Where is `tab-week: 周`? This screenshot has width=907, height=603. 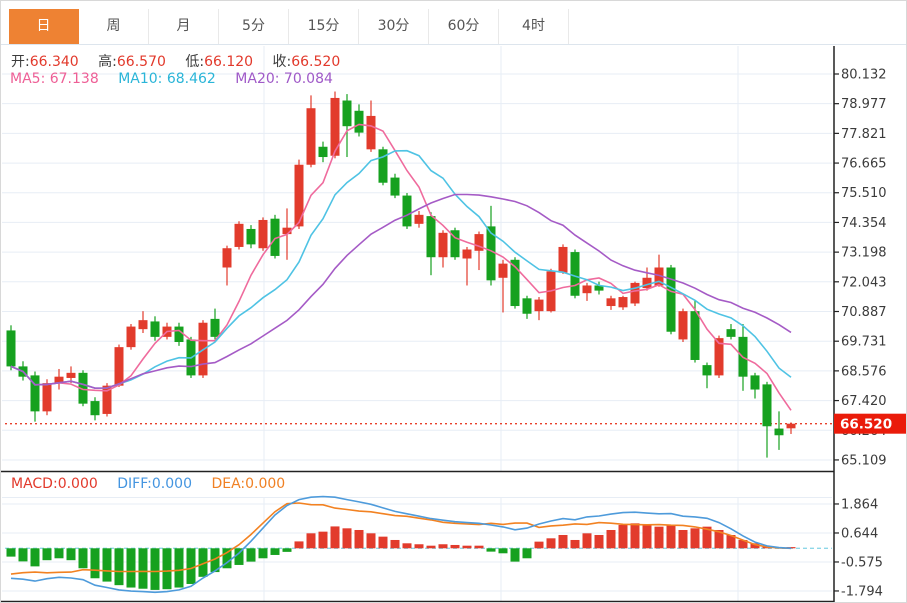 tab-week: 周 is located at coordinates (114, 26).